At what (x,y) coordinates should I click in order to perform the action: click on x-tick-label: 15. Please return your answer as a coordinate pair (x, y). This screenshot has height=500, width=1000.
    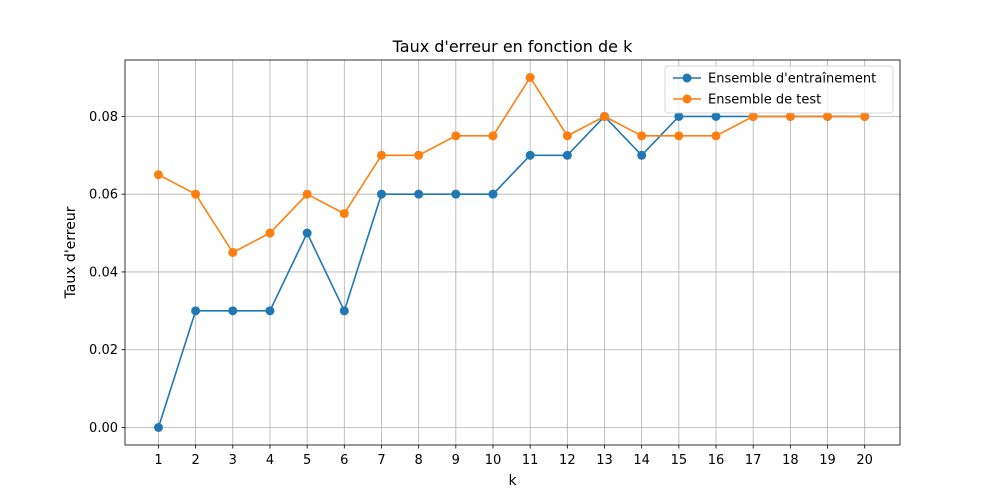
    Looking at the image, I should click on (679, 460).